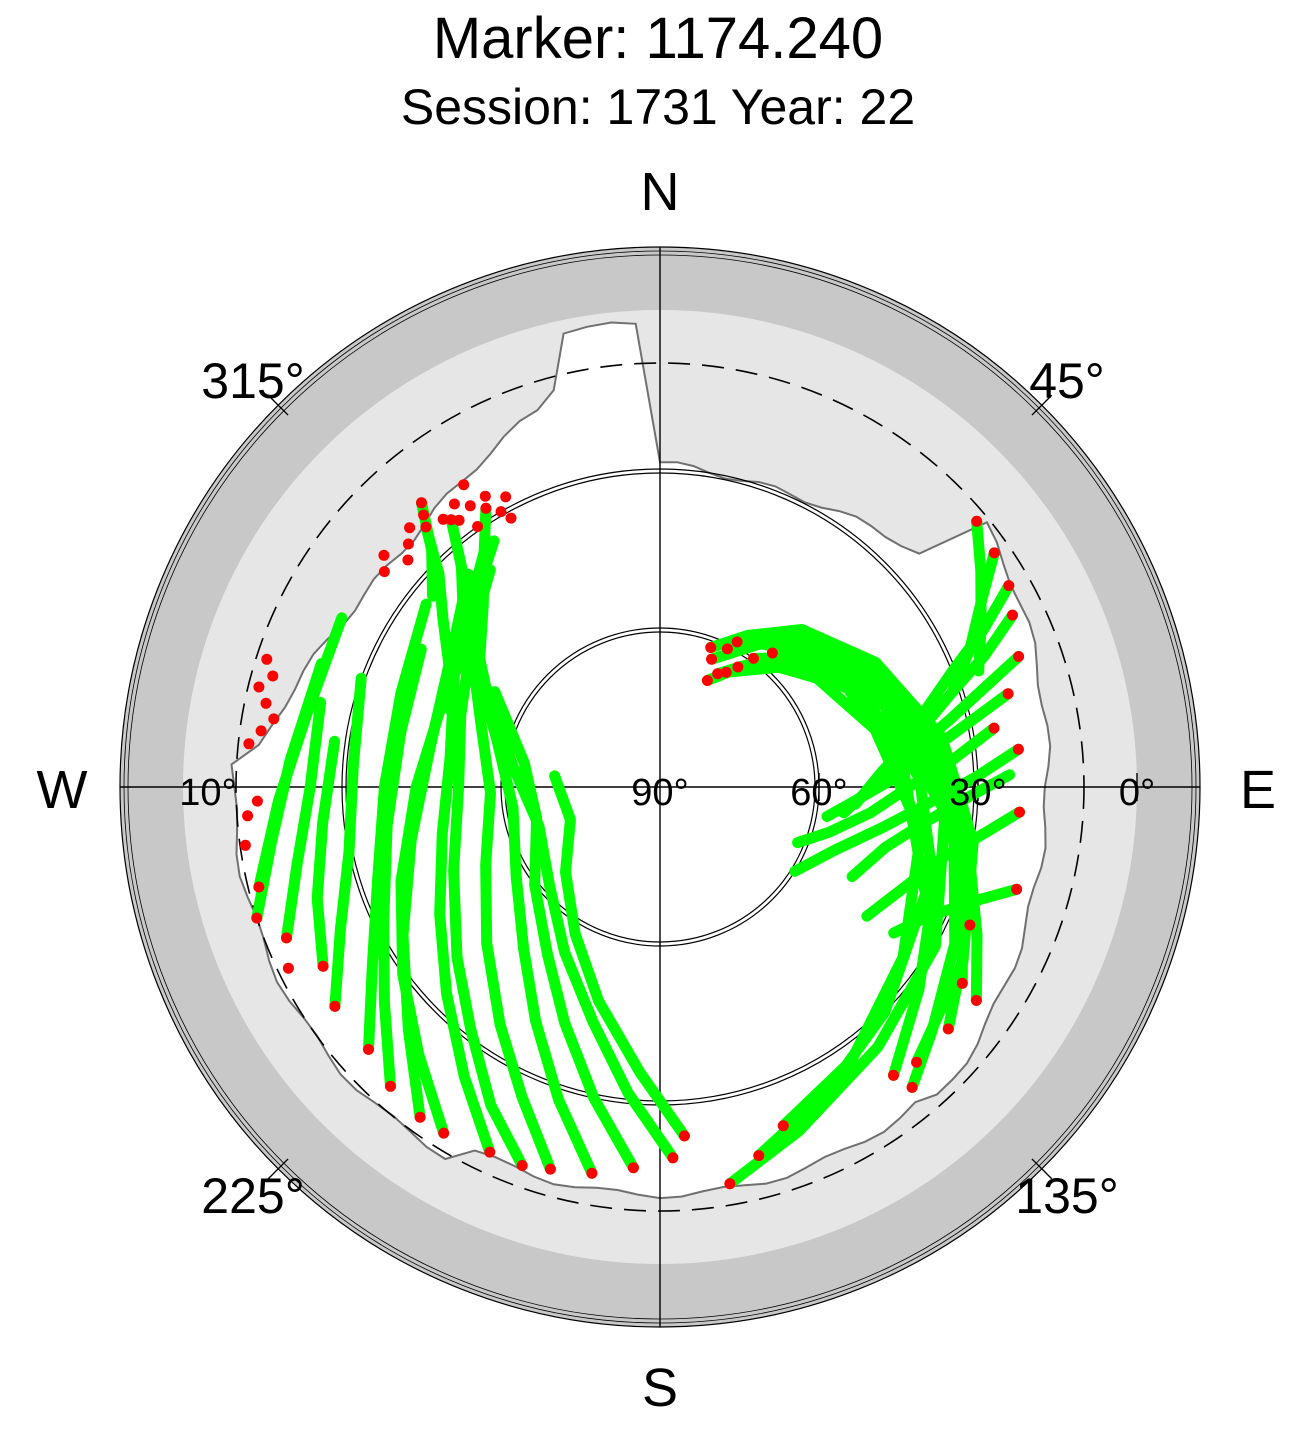  What do you see at coordinates (659, 793) in the screenshot?
I see `elevation-label-90: 90°` at bounding box center [659, 793].